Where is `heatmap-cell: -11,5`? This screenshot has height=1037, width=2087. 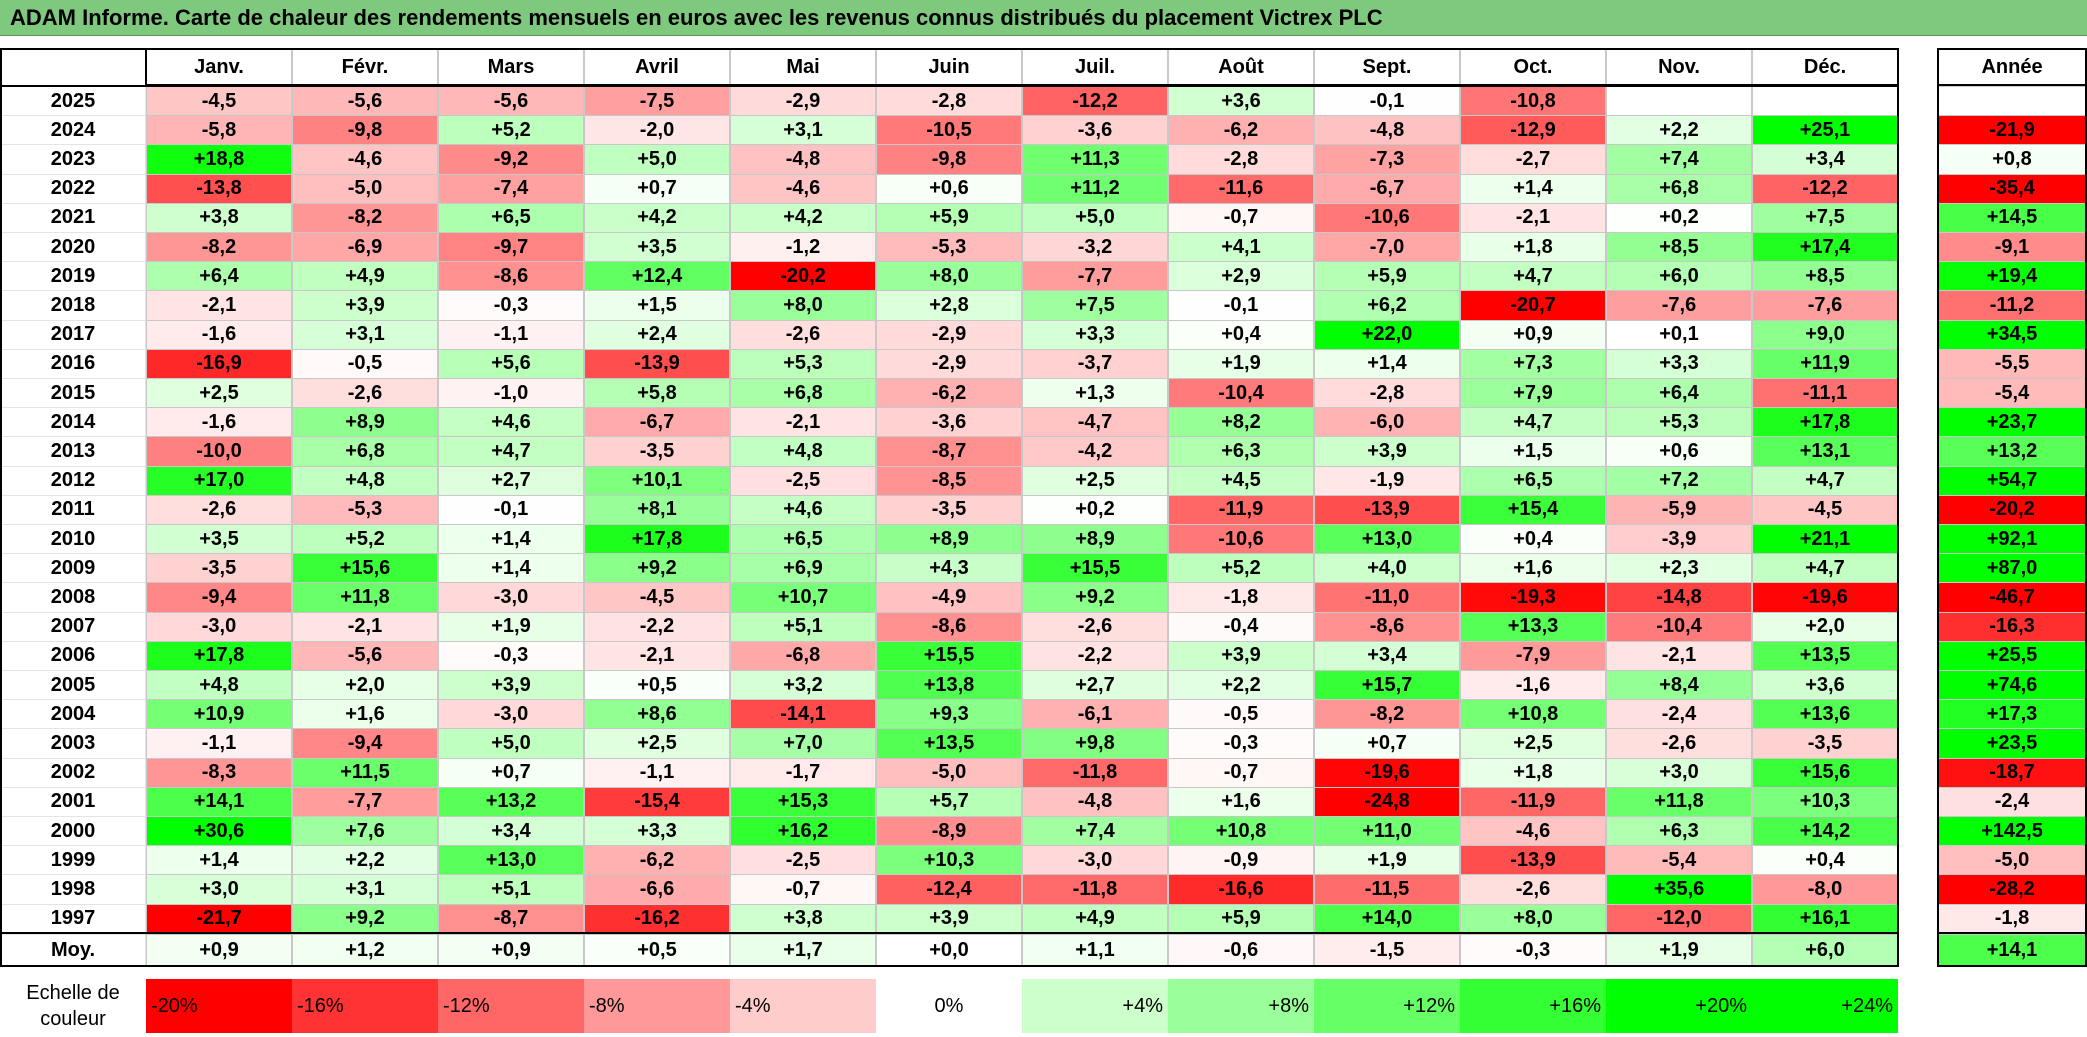 heatmap-cell: -11,5 is located at coordinates (1387, 889).